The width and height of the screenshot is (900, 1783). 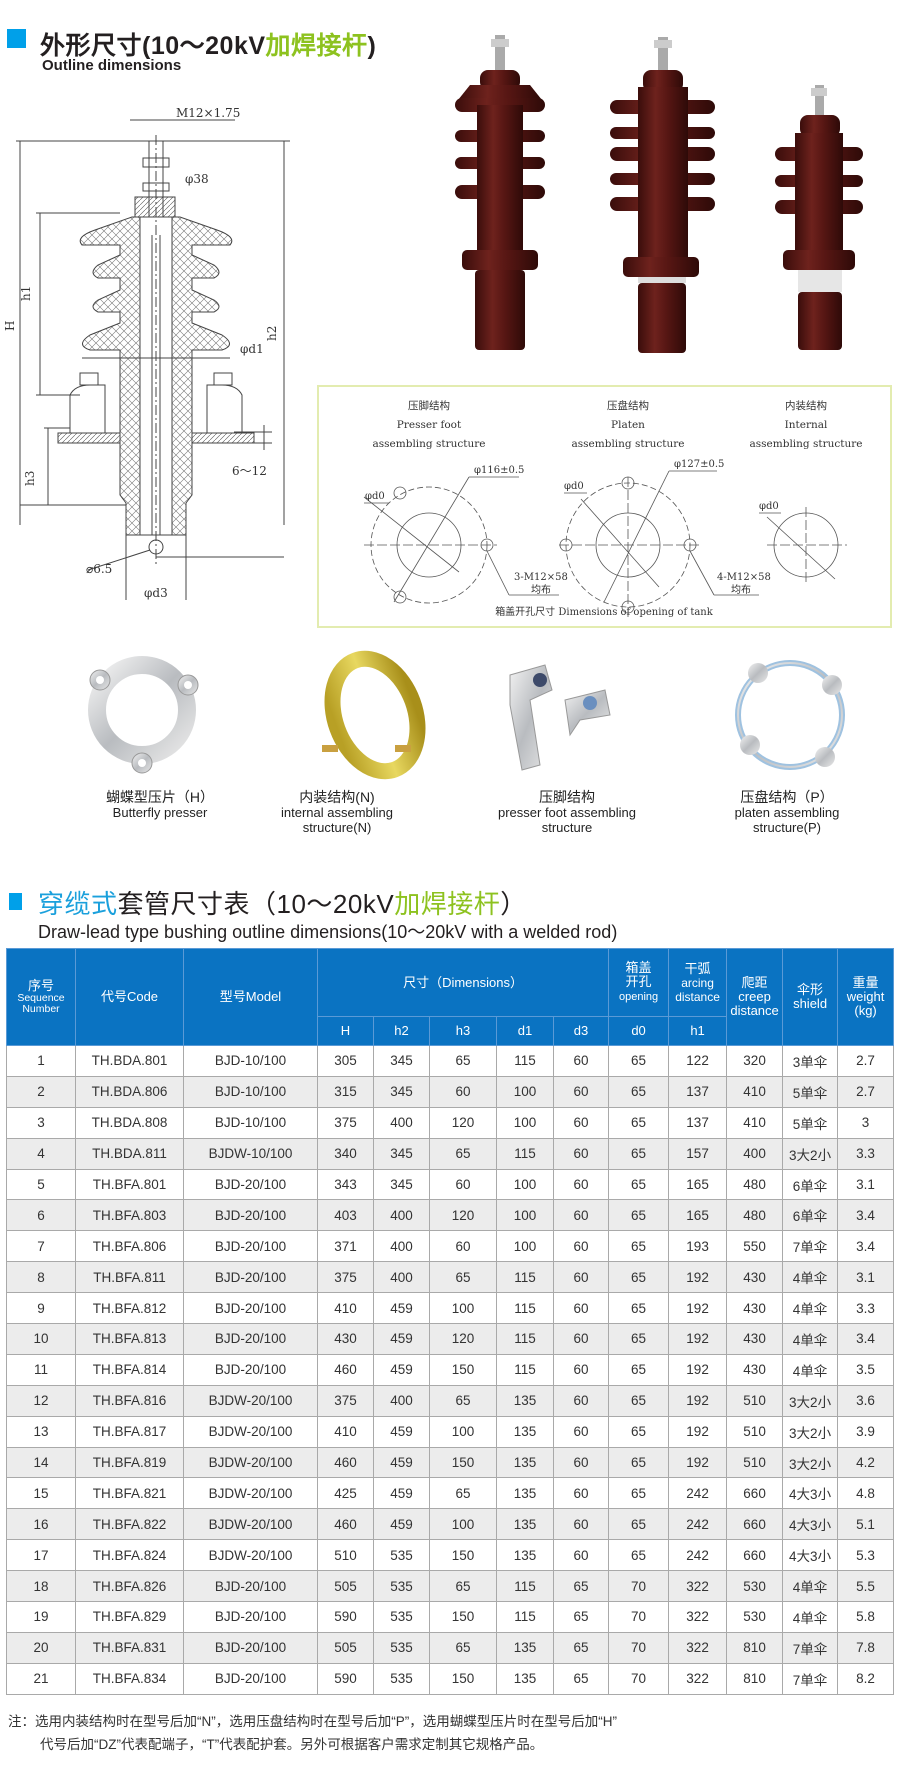 I want to click on cell-creep: 430, so click(x=755, y=1277).